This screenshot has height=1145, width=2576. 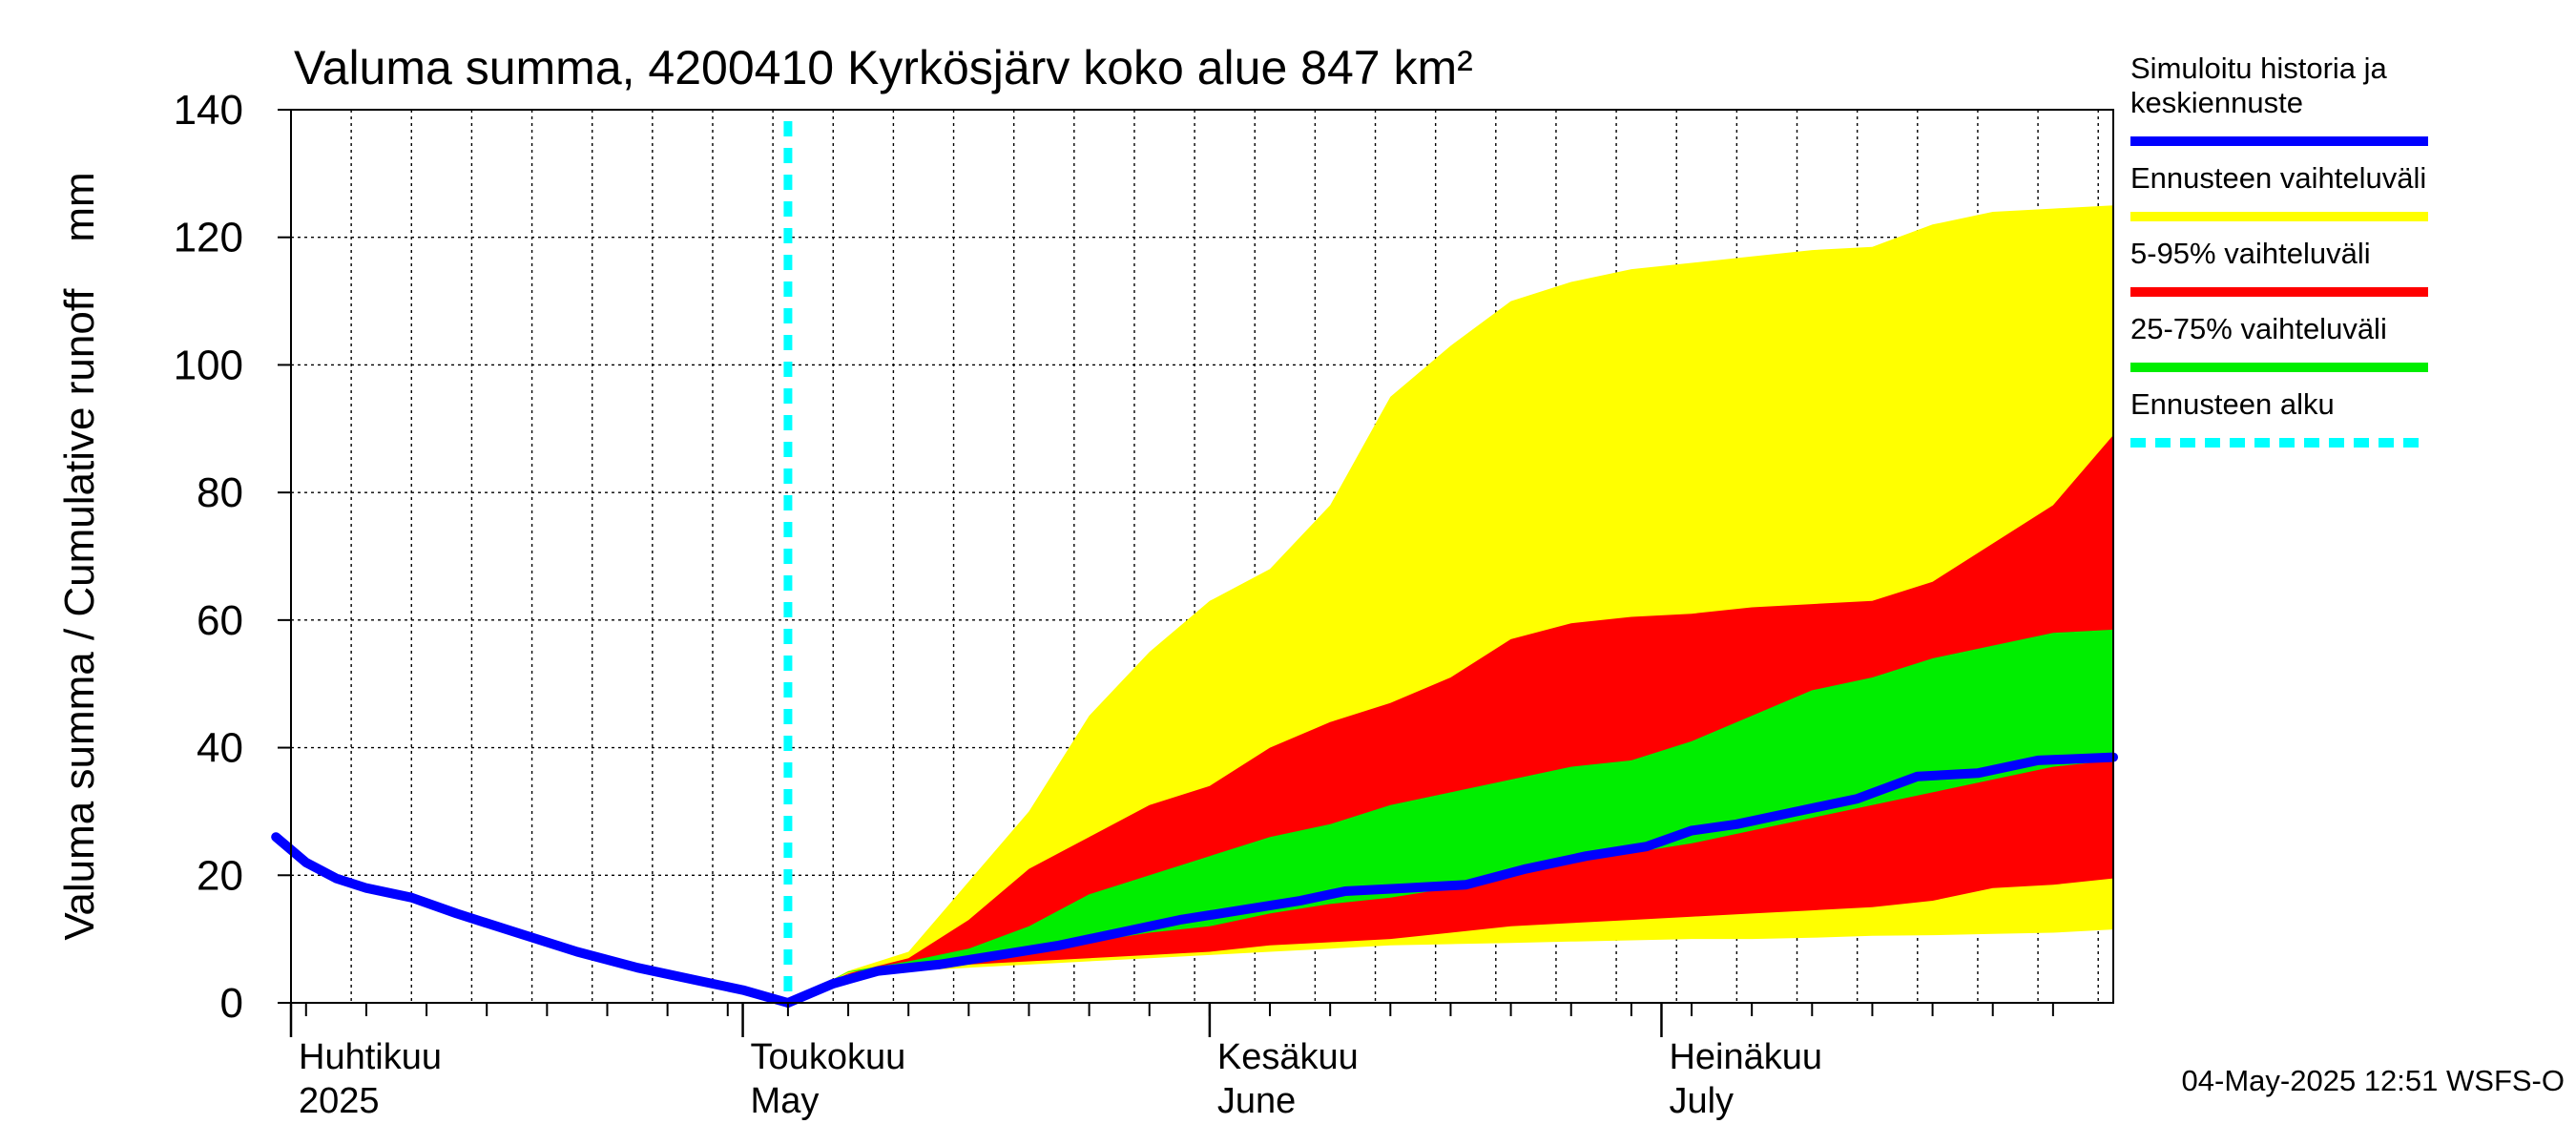 I want to click on y-tick-label: 20, so click(x=220, y=875).